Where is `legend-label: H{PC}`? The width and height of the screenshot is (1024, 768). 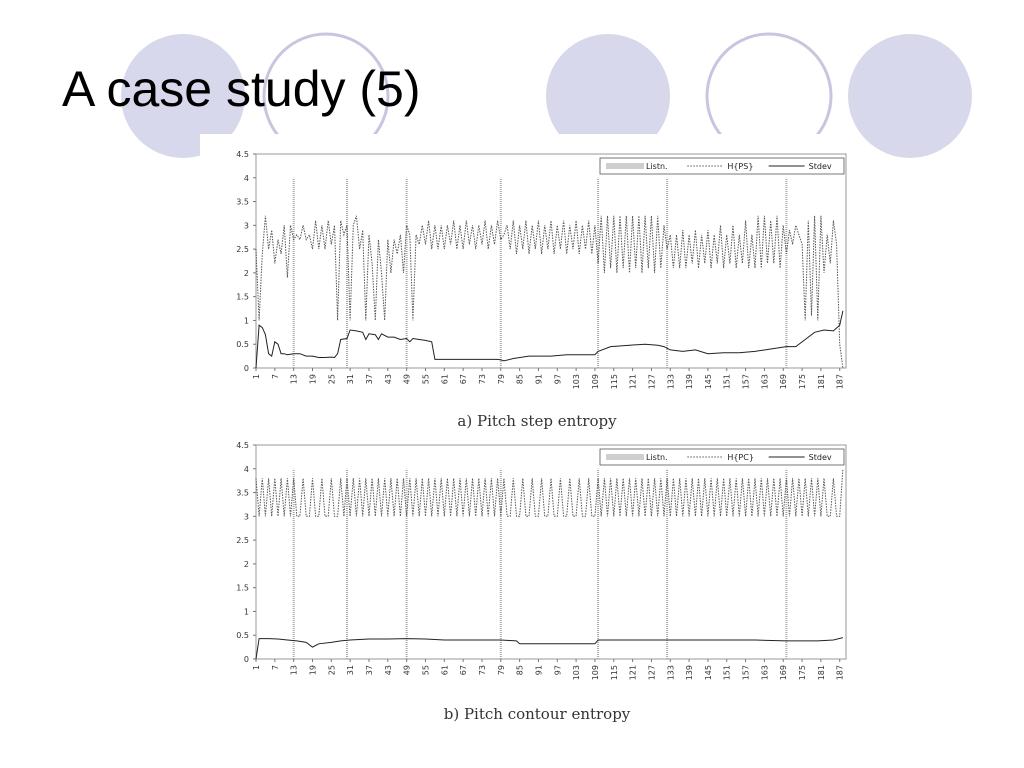 legend-label: H{PC} is located at coordinates (740, 457).